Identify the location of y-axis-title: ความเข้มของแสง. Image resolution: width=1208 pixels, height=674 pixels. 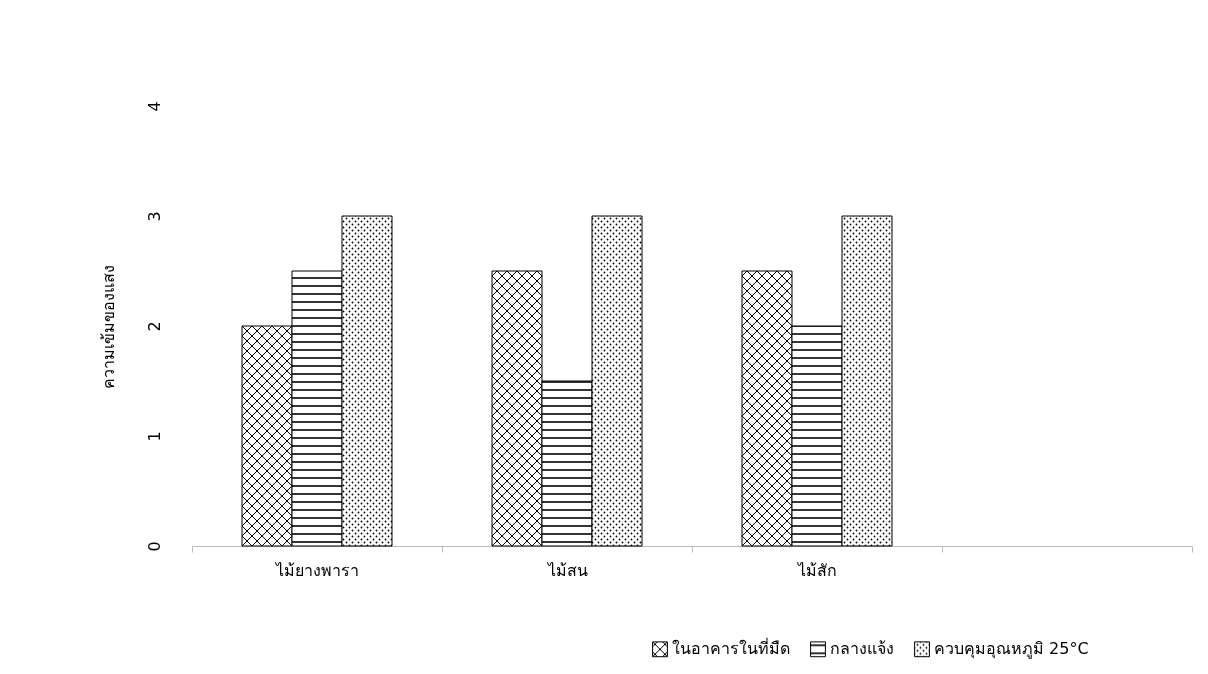
(108, 326).